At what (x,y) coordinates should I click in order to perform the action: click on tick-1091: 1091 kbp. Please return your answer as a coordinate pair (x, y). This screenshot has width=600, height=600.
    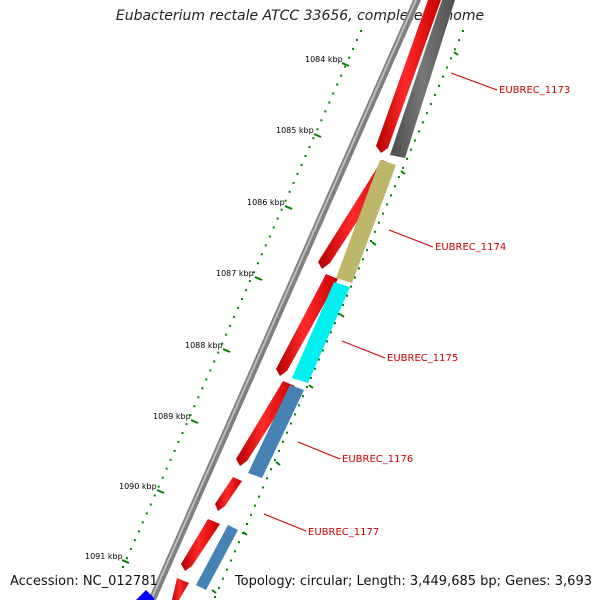
    Looking at the image, I should click on (107, 558).